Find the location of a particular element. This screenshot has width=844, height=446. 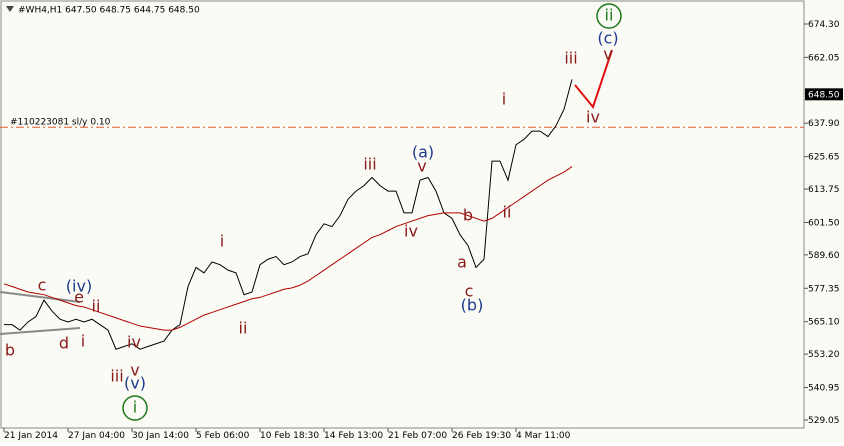

y-tick-label: 553.20 is located at coordinates (824, 355).